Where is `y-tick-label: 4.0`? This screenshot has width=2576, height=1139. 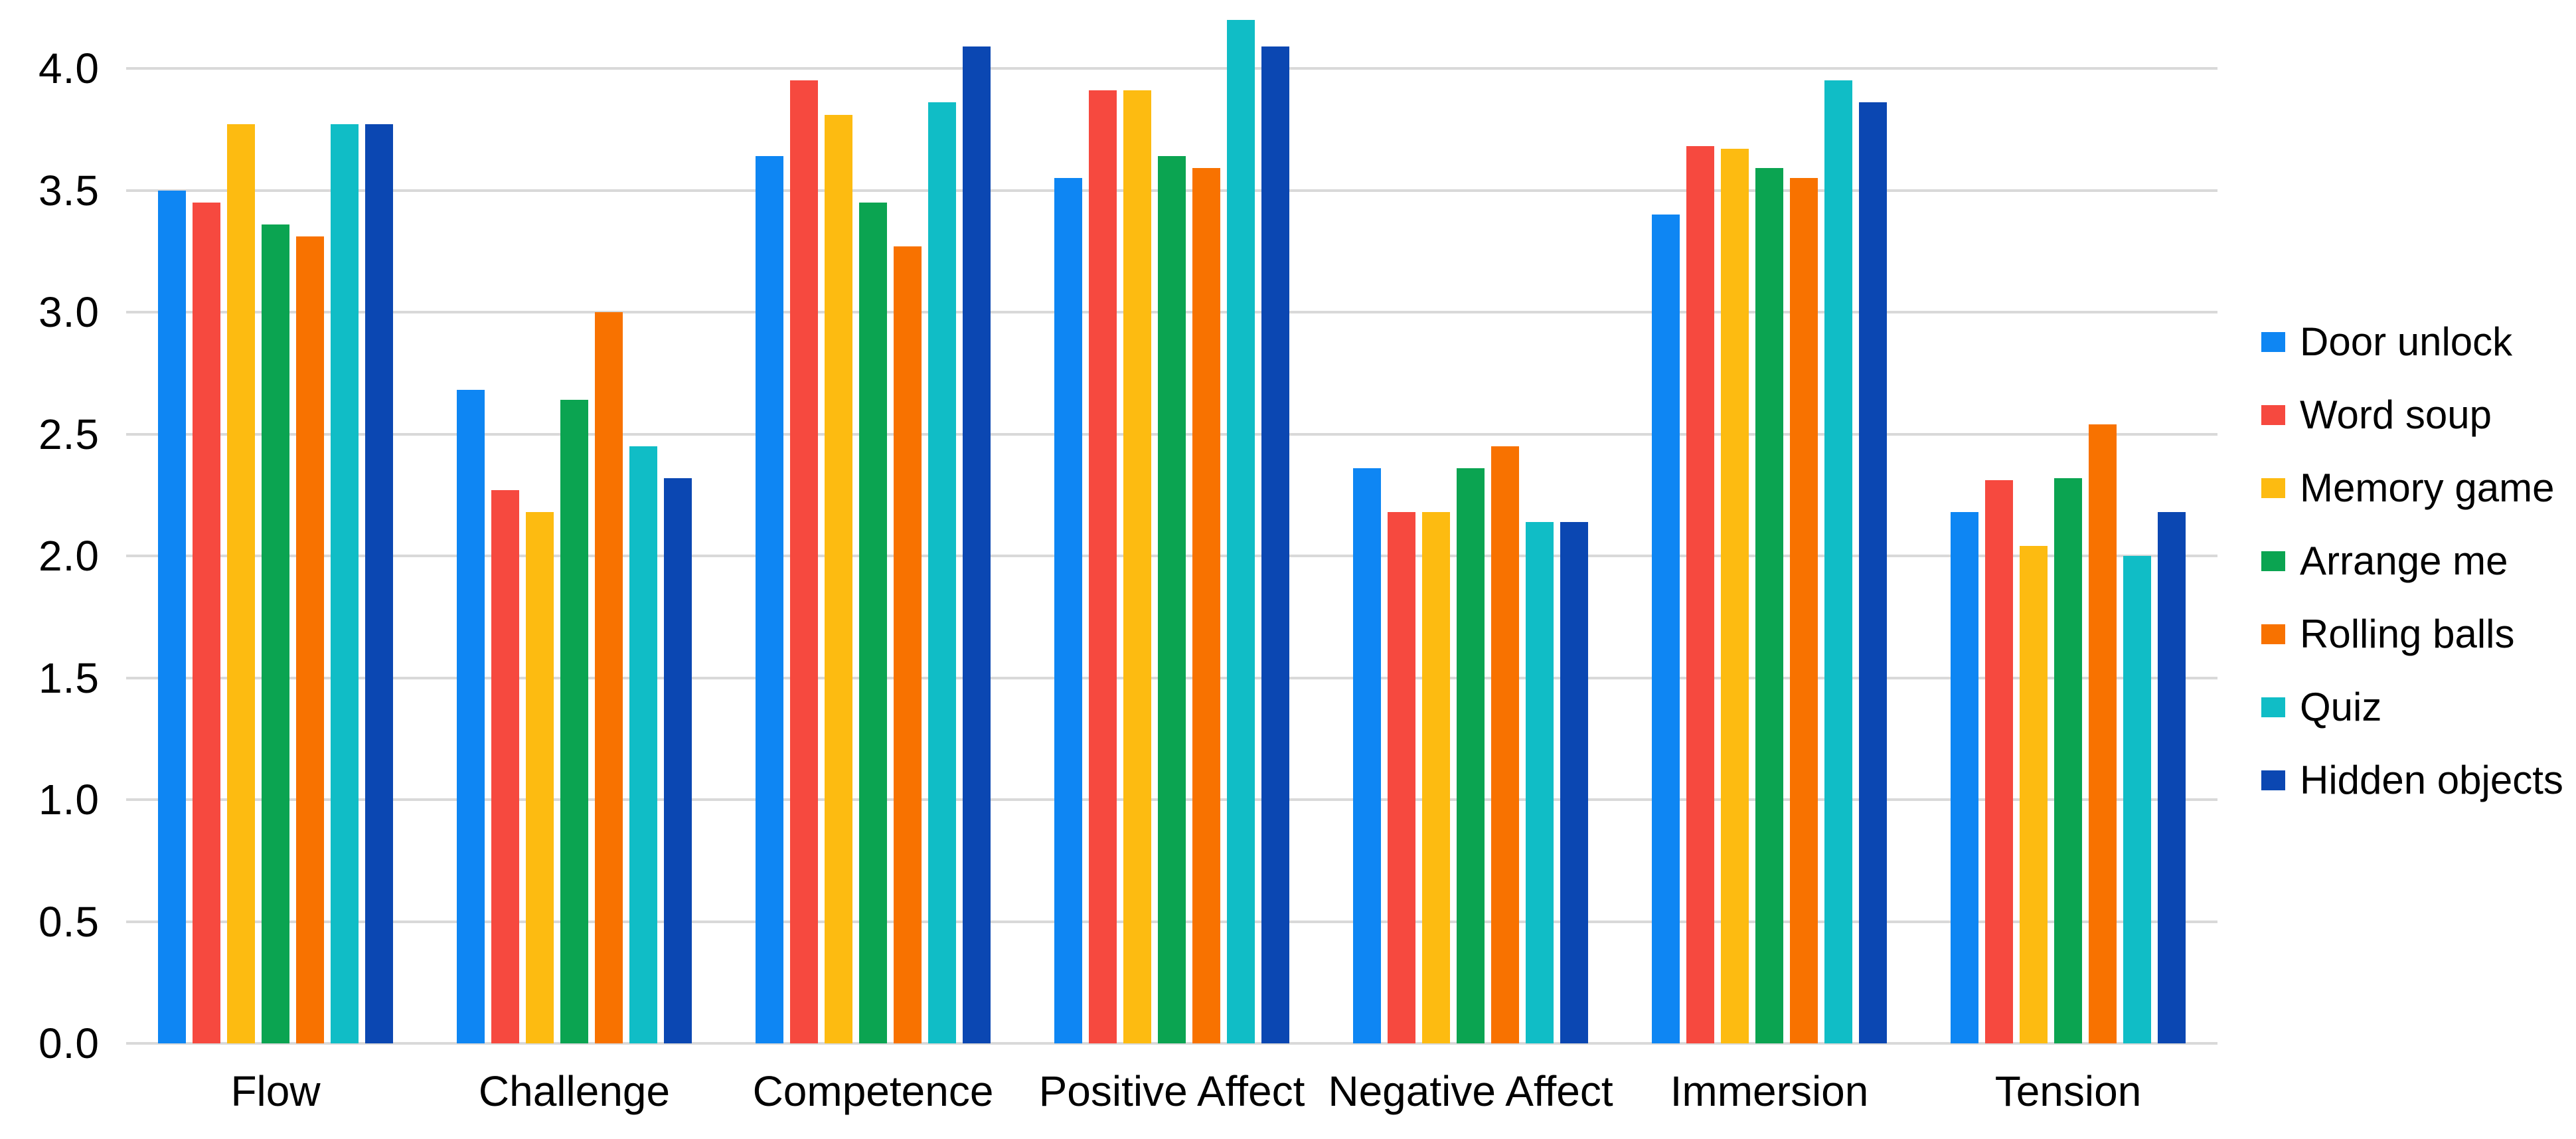 y-tick-label: 4.0 is located at coordinates (69, 68).